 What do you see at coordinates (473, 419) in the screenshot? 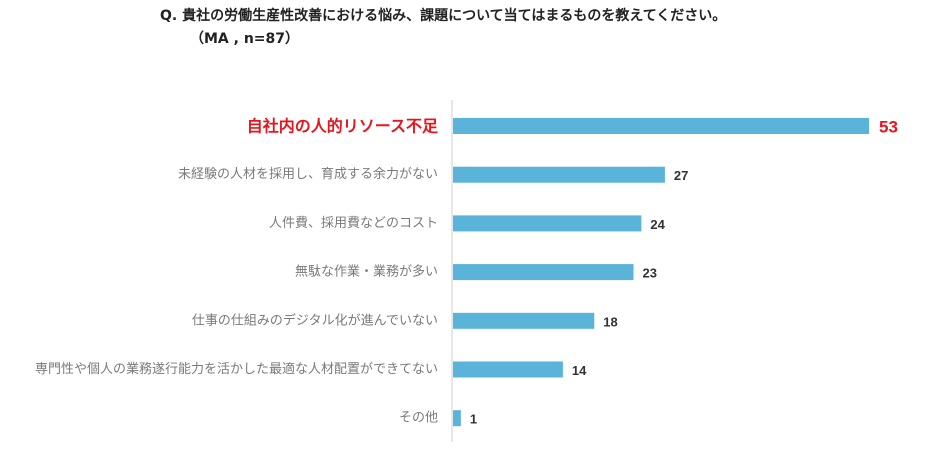
I see `value-label: 1` at bounding box center [473, 419].